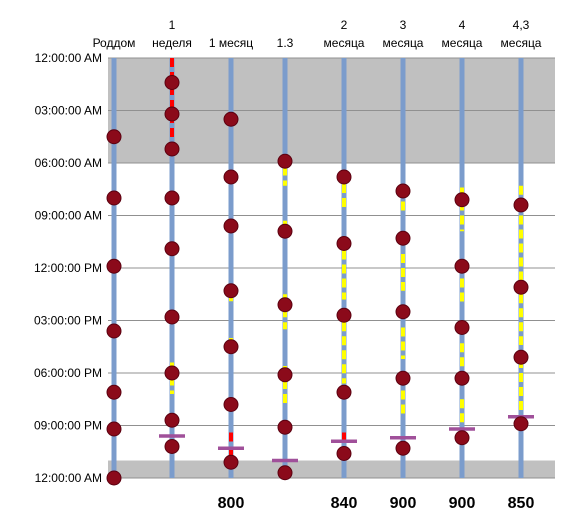 This screenshot has width=572, height=524. What do you see at coordinates (114, 43) in the screenshot?
I see `column-header-label: Роддом` at bounding box center [114, 43].